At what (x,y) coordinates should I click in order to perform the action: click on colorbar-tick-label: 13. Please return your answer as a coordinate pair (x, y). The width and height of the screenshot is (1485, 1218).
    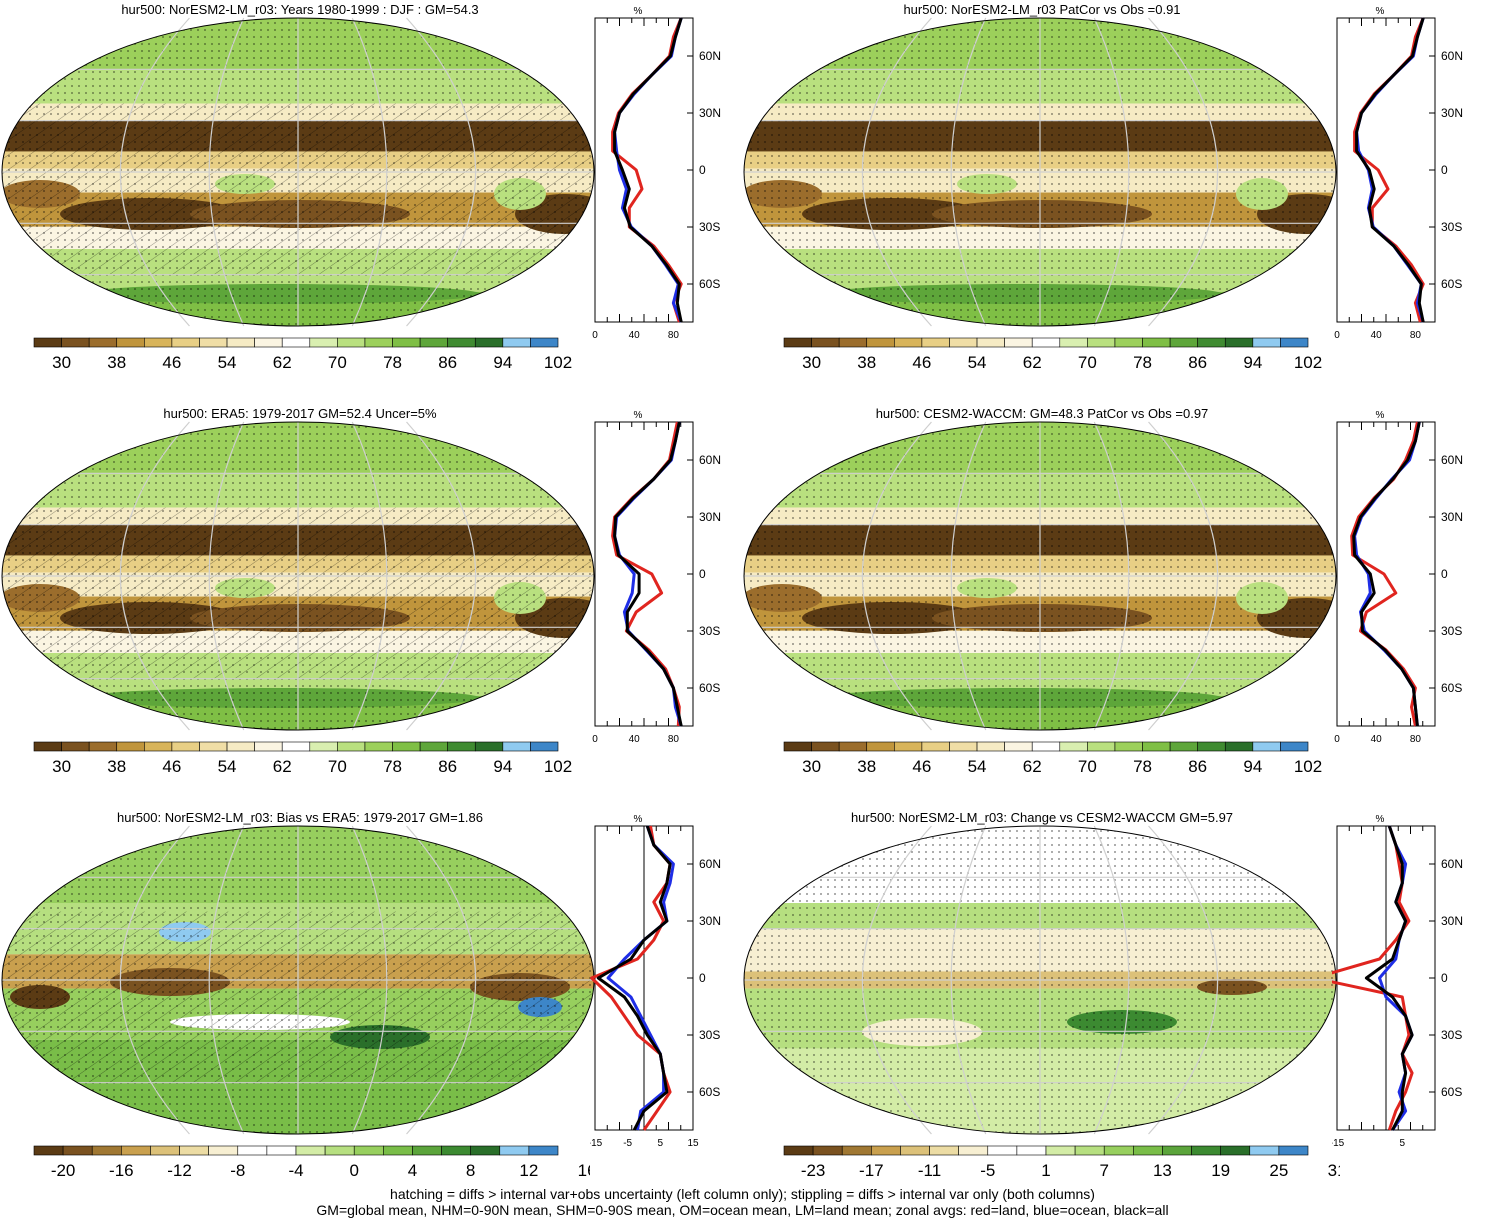
    Looking at the image, I should click on (1162, 1170).